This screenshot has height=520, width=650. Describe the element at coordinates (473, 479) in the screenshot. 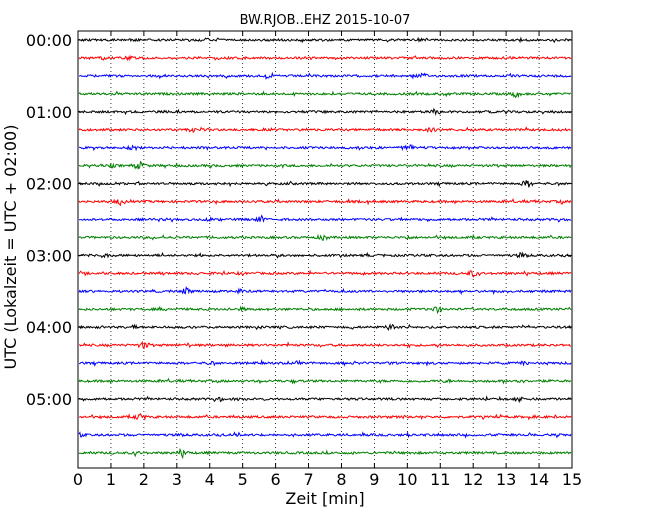

I see `x-tick-label: 12` at that location.